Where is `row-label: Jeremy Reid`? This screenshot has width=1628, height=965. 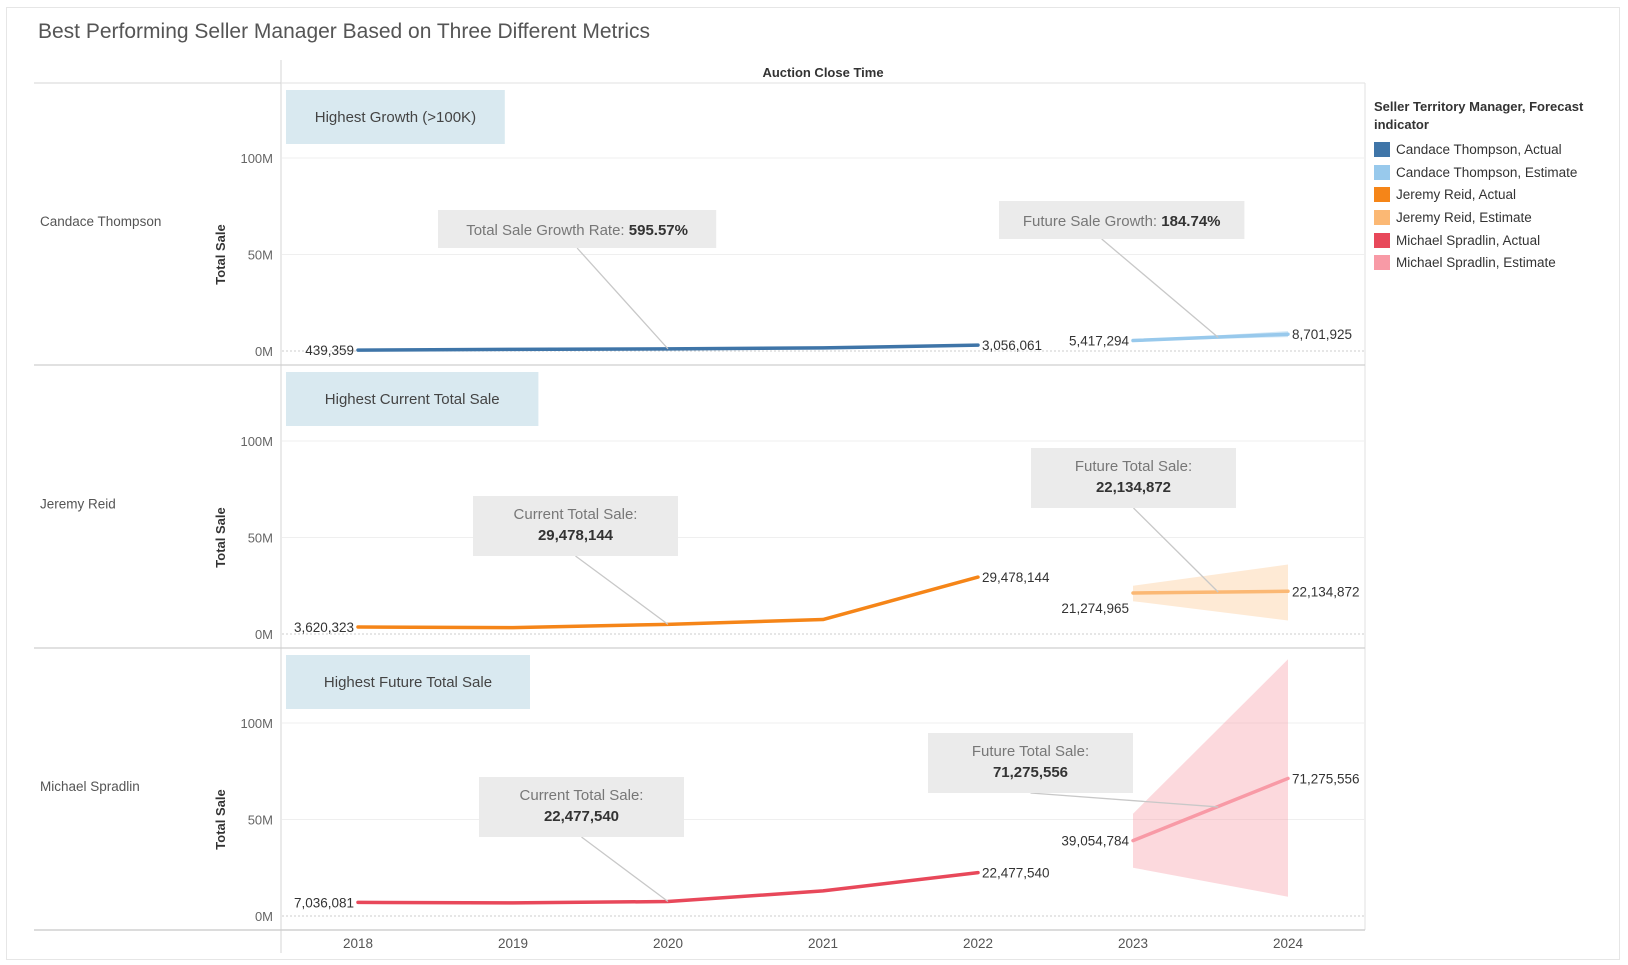
row-label: Jeremy Reid is located at coordinates (78, 504).